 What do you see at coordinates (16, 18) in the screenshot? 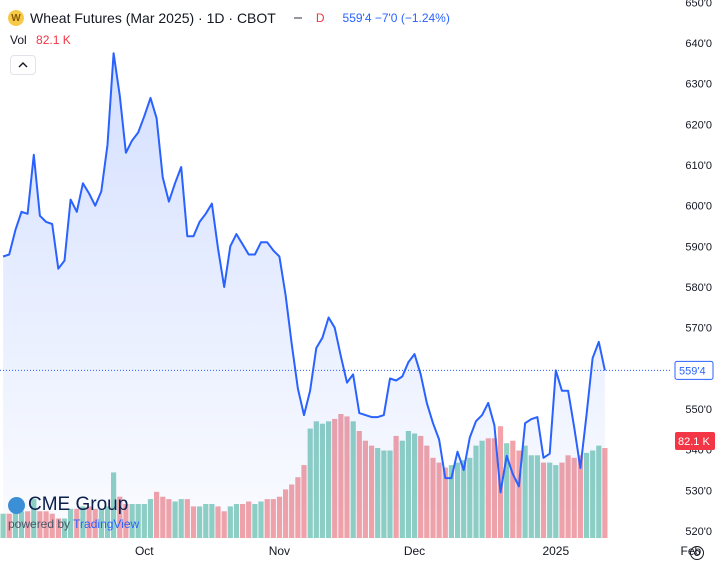
I see `wheat-symbol-icon: W` at bounding box center [16, 18].